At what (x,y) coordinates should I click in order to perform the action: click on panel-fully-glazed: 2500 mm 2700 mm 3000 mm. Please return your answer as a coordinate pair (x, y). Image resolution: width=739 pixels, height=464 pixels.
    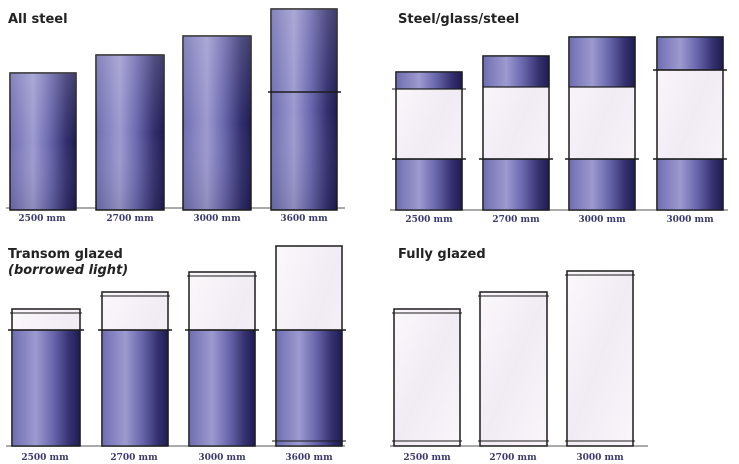
    Looking at the image, I should click on (519, 366).